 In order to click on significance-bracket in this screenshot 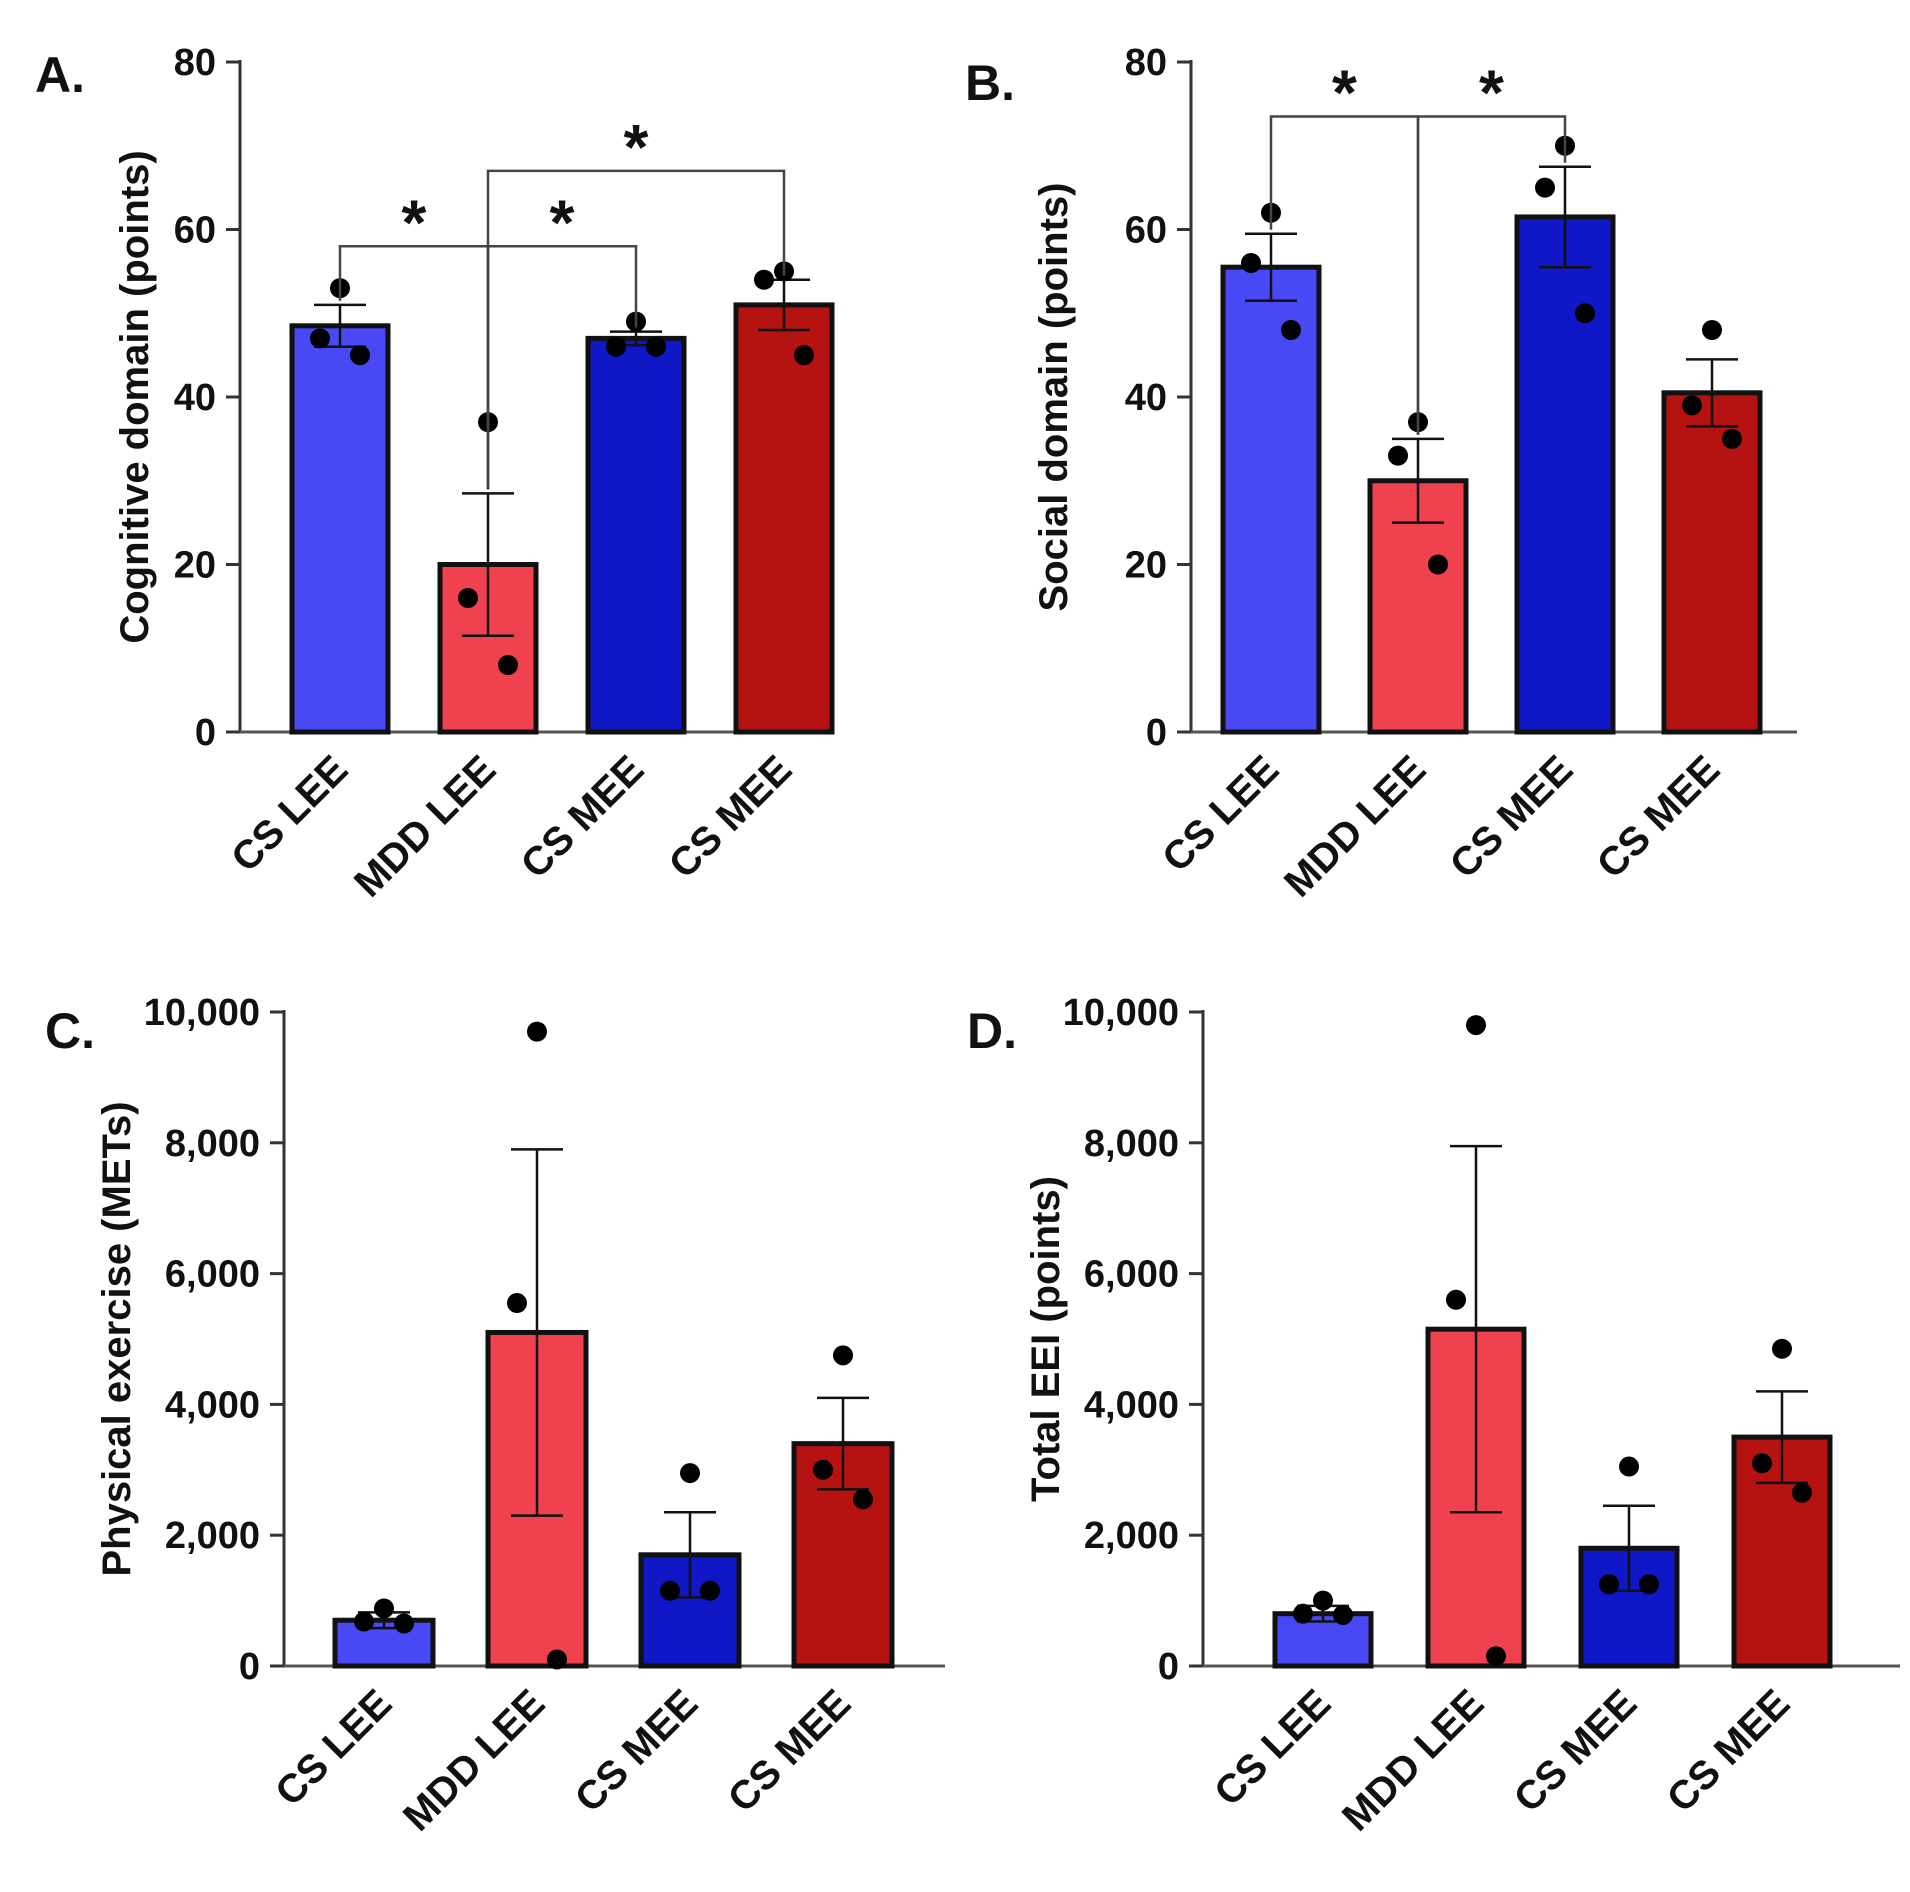, I will do `click(1491, 275)`.